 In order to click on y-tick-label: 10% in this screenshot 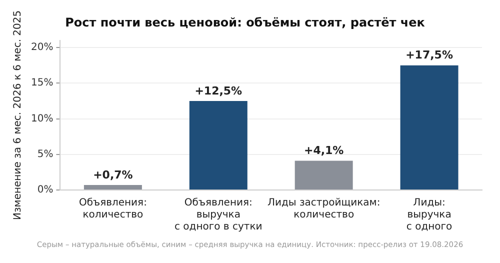, I will do `click(42, 118)`.